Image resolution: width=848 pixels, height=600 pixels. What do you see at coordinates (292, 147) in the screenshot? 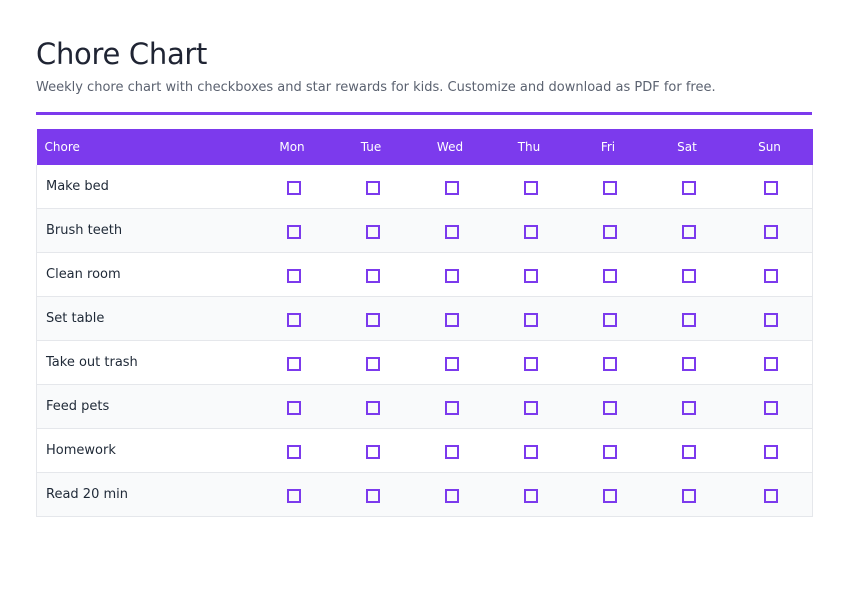
I see `column-header-mon: Mon` at bounding box center [292, 147].